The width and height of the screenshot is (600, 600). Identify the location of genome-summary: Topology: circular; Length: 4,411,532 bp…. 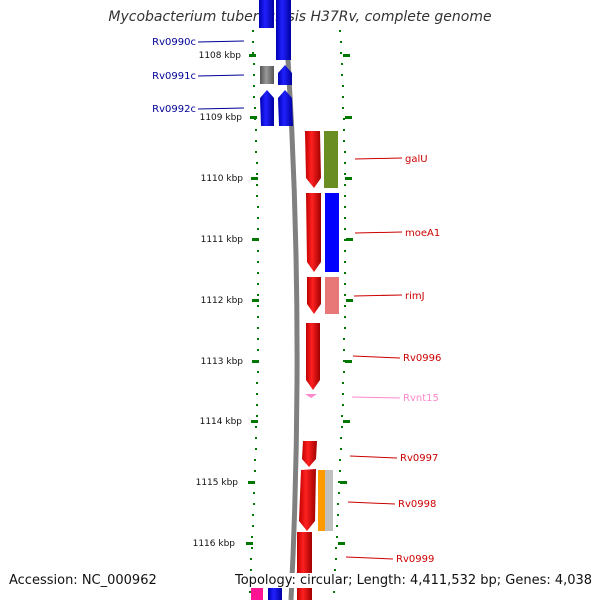
(414, 580).